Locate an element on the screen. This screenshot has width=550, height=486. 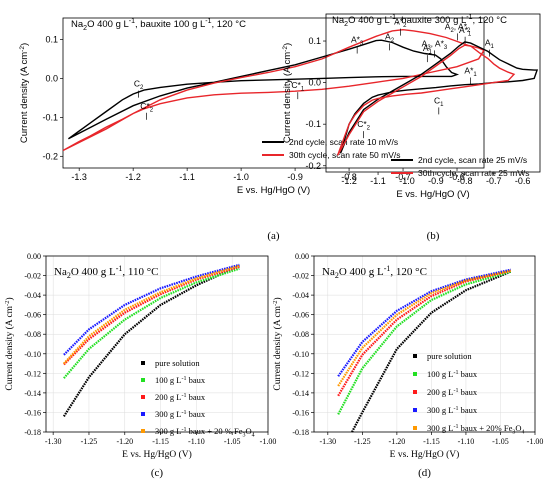
x-tick-label: -1.25 is located at coordinates (89, 441).